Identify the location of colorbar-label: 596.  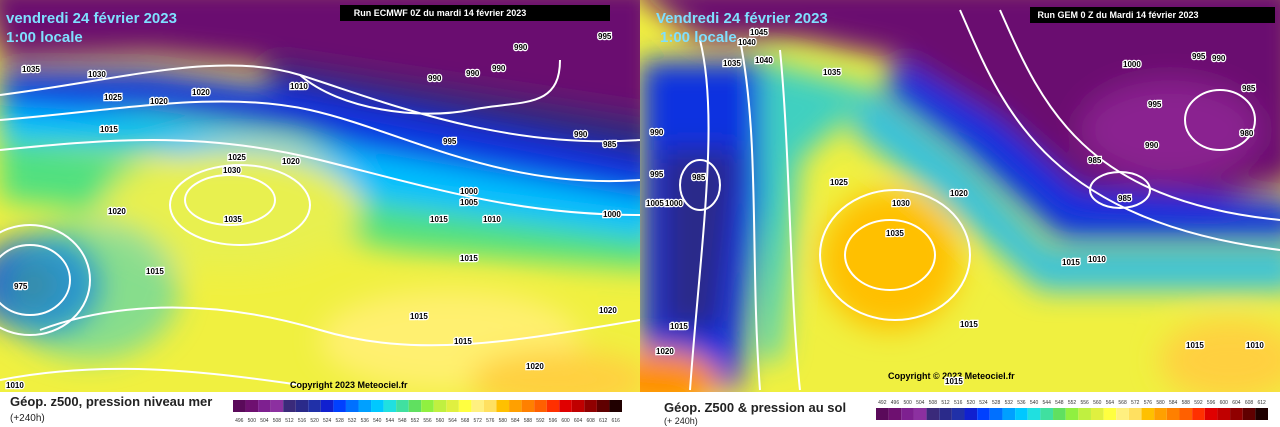
(553, 421).